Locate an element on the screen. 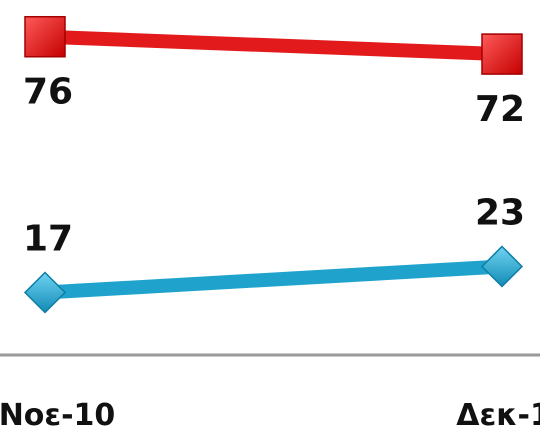 The width and height of the screenshot is (540, 433). series-1-data-label-1: 76 is located at coordinates (48, 92).